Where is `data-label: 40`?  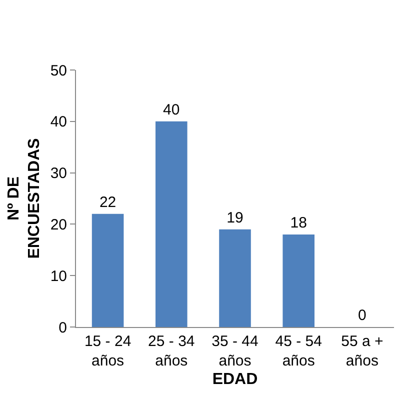
data-label: 40 is located at coordinates (171, 109).